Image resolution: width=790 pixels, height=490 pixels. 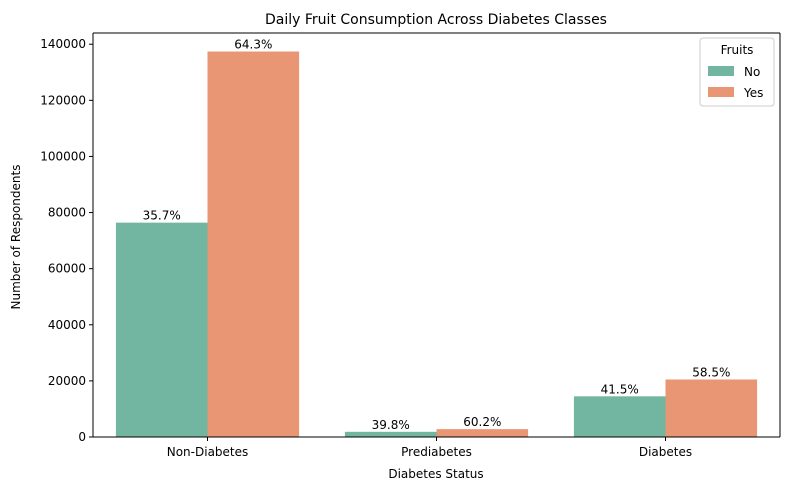 What do you see at coordinates (482, 422) in the screenshot?
I see `data-label: 60.2%` at bounding box center [482, 422].